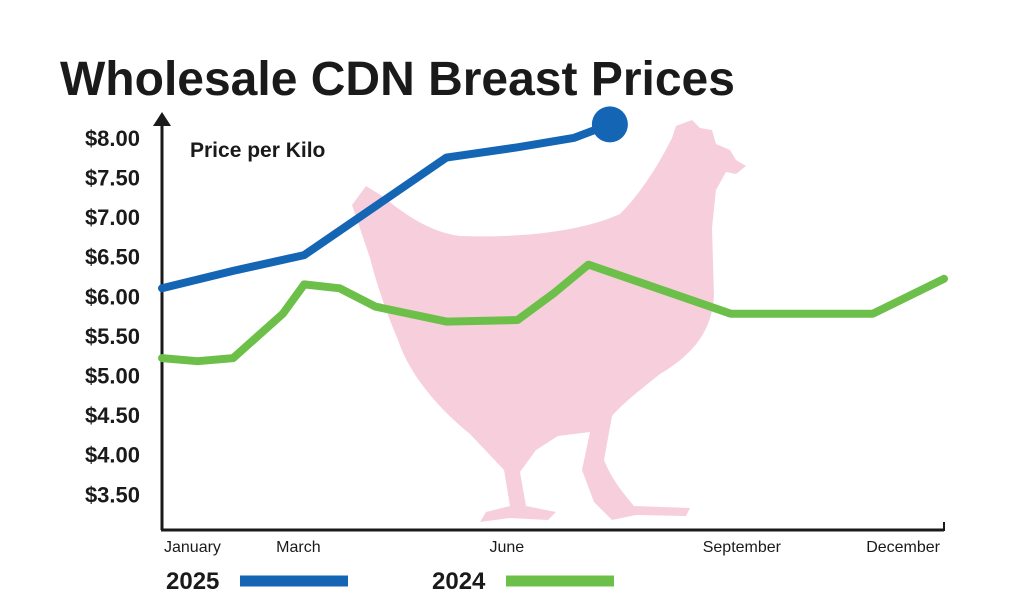 The width and height of the screenshot is (1024, 605). What do you see at coordinates (112, 415) in the screenshot?
I see `y-tick-label: $4.50` at bounding box center [112, 415].